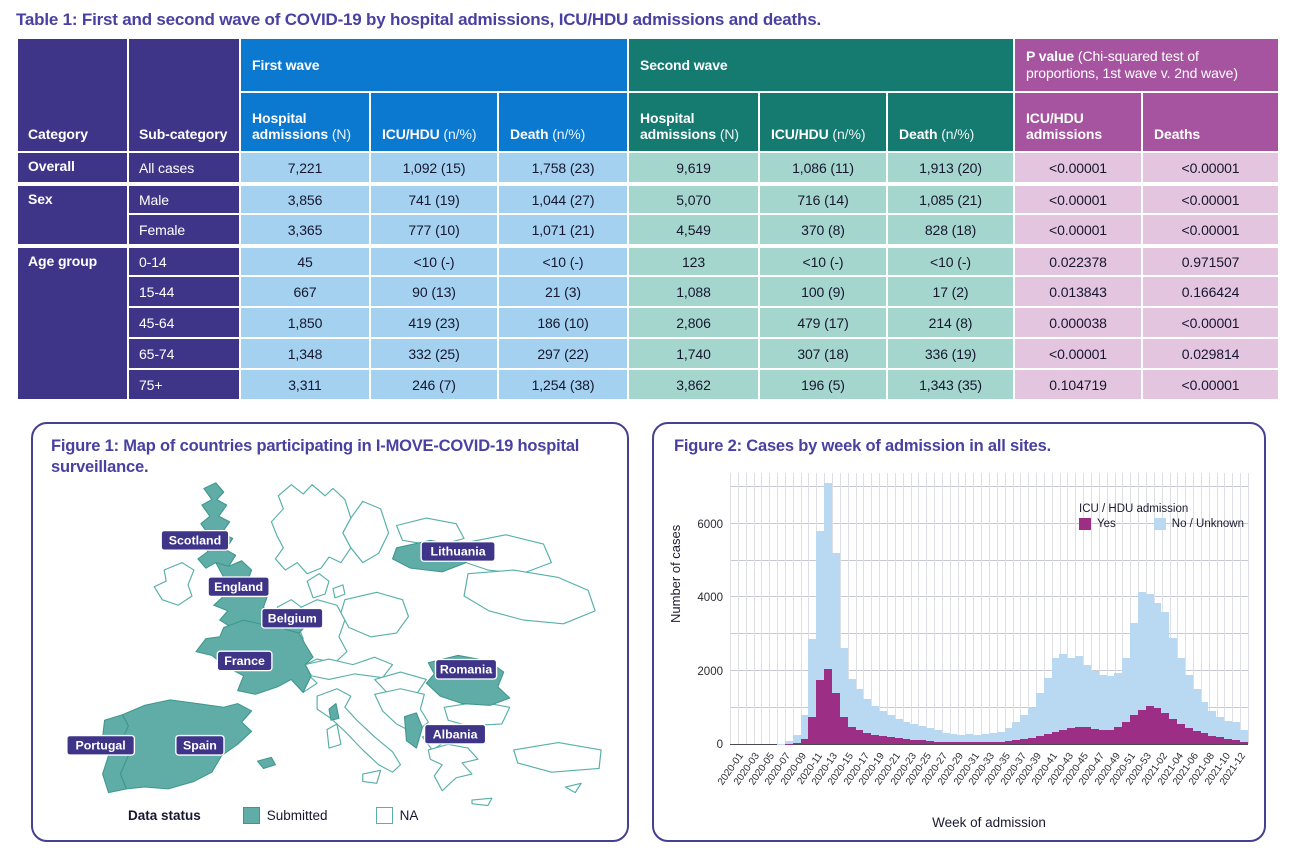 This screenshot has height=866, width=1296. Describe the element at coordinates (693, 229) in the screenshot. I see `data-cell: 4,549` at that location.